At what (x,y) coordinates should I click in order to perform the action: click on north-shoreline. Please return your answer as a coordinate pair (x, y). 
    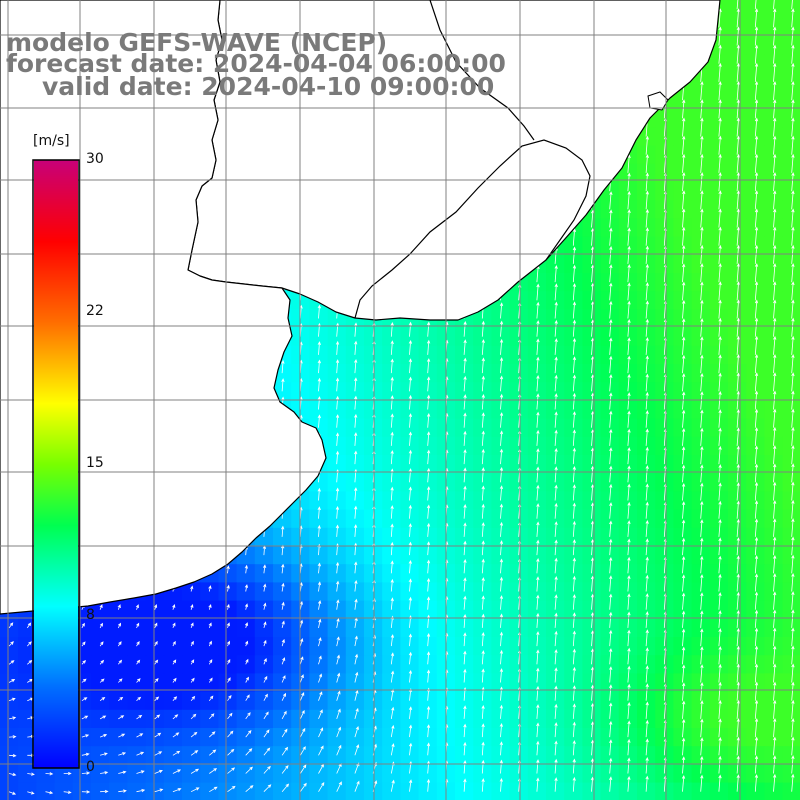
    Looking at the image, I should click on (482, 70).